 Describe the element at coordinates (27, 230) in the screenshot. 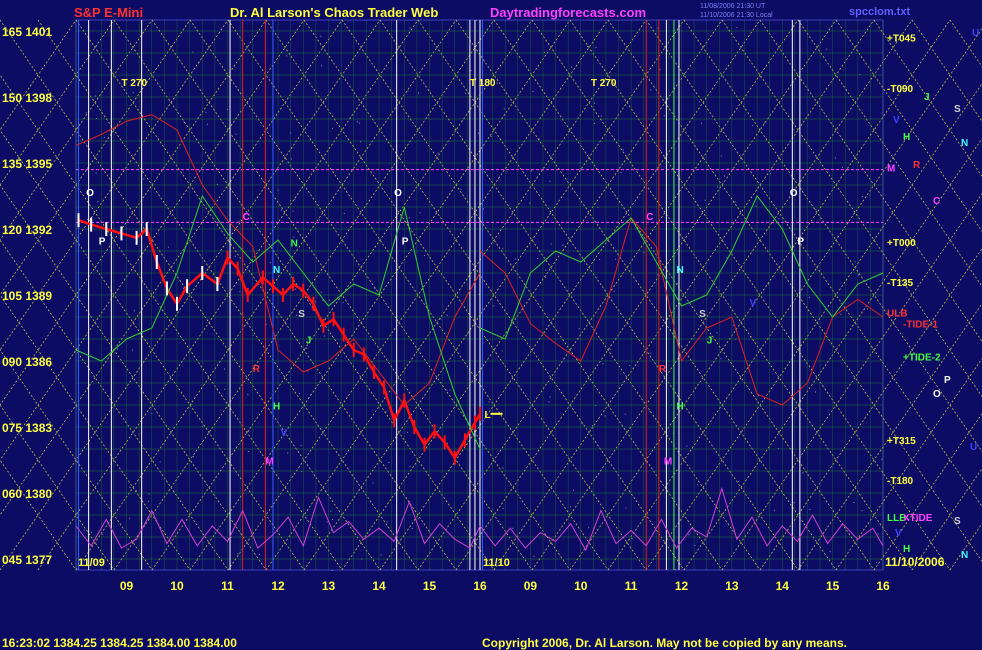

I see `y-tick-label: 120 1392` at that location.